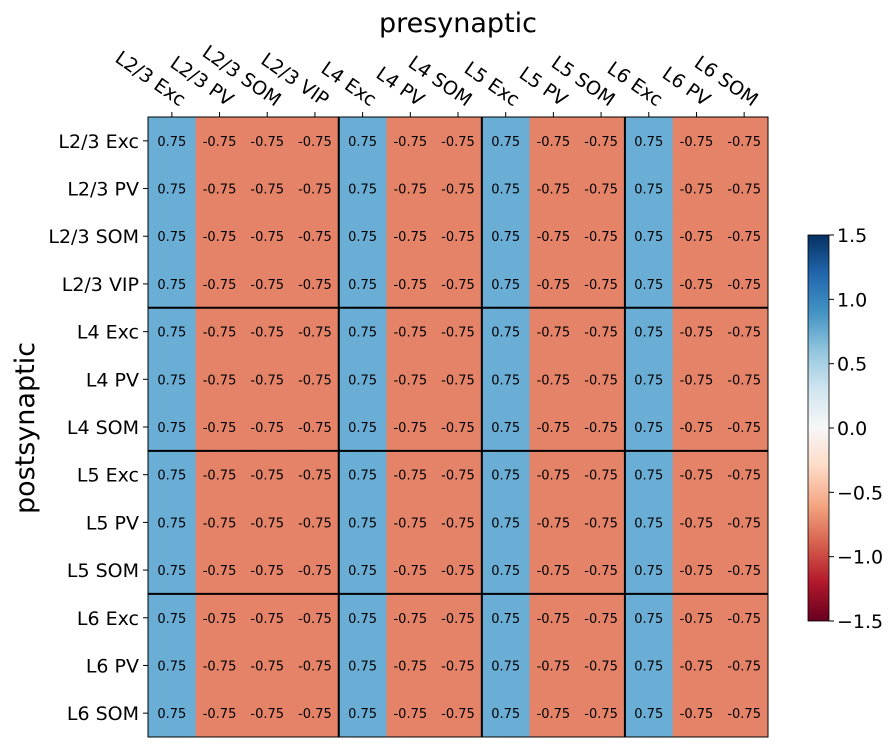 This screenshot has width=896, height=747. What do you see at coordinates (108, 619) in the screenshot?
I see `y-tick-label: L6 Exc` at bounding box center [108, 619].